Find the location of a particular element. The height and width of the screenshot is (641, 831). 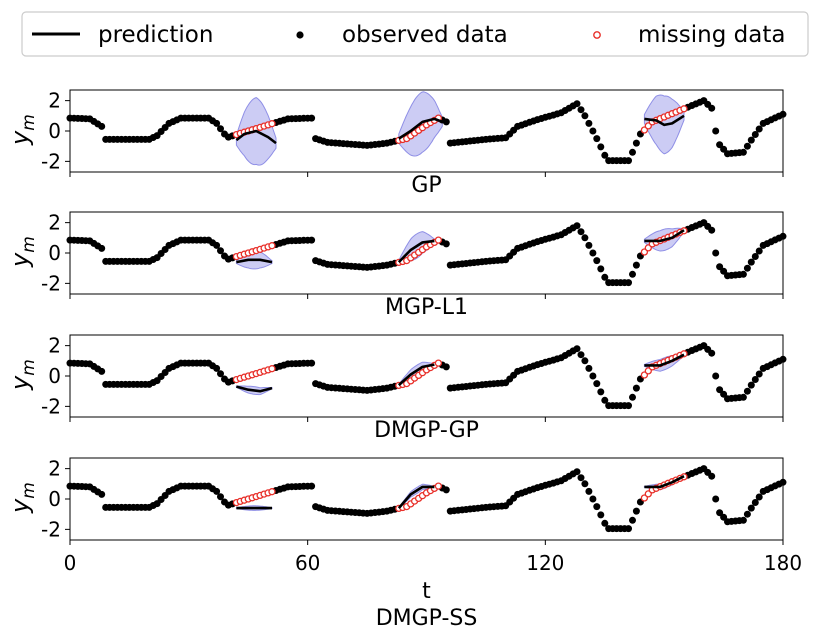

legend-observed-marker is located at coordinates (300, 35).